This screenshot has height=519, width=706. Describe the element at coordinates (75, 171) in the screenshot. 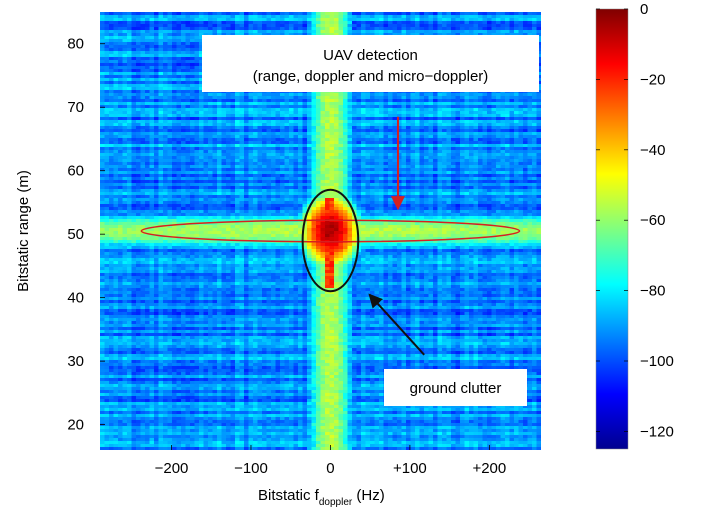

I see `y-tick-label: 60` at that location.